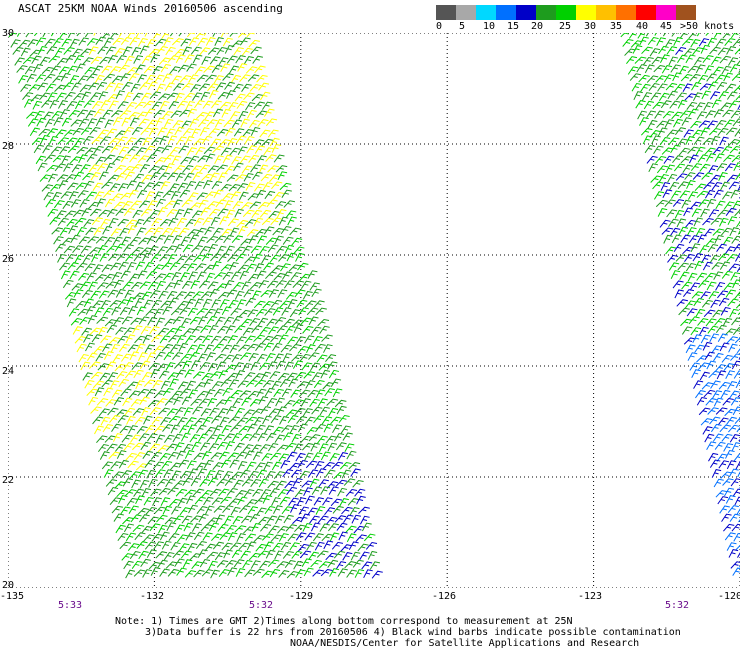 This screenshot has width=740, height=650. What do you see at coordinates (585, 18) in the screenshot?
I see `wind-speed-legend: 0 5 10 15 20 25 30 35 40 45 >50 knots` at bounding box center [585, 18].